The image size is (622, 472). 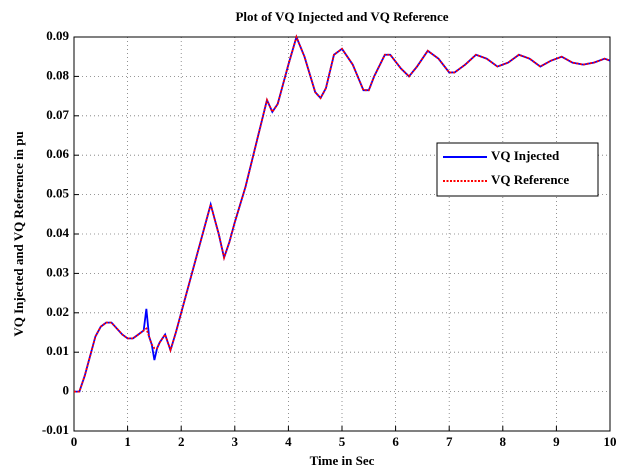 What do you see at coordinates (57, 153) in the screenshot?
I see `y-tick-label: 0.06` at bounding box center [57, 153].